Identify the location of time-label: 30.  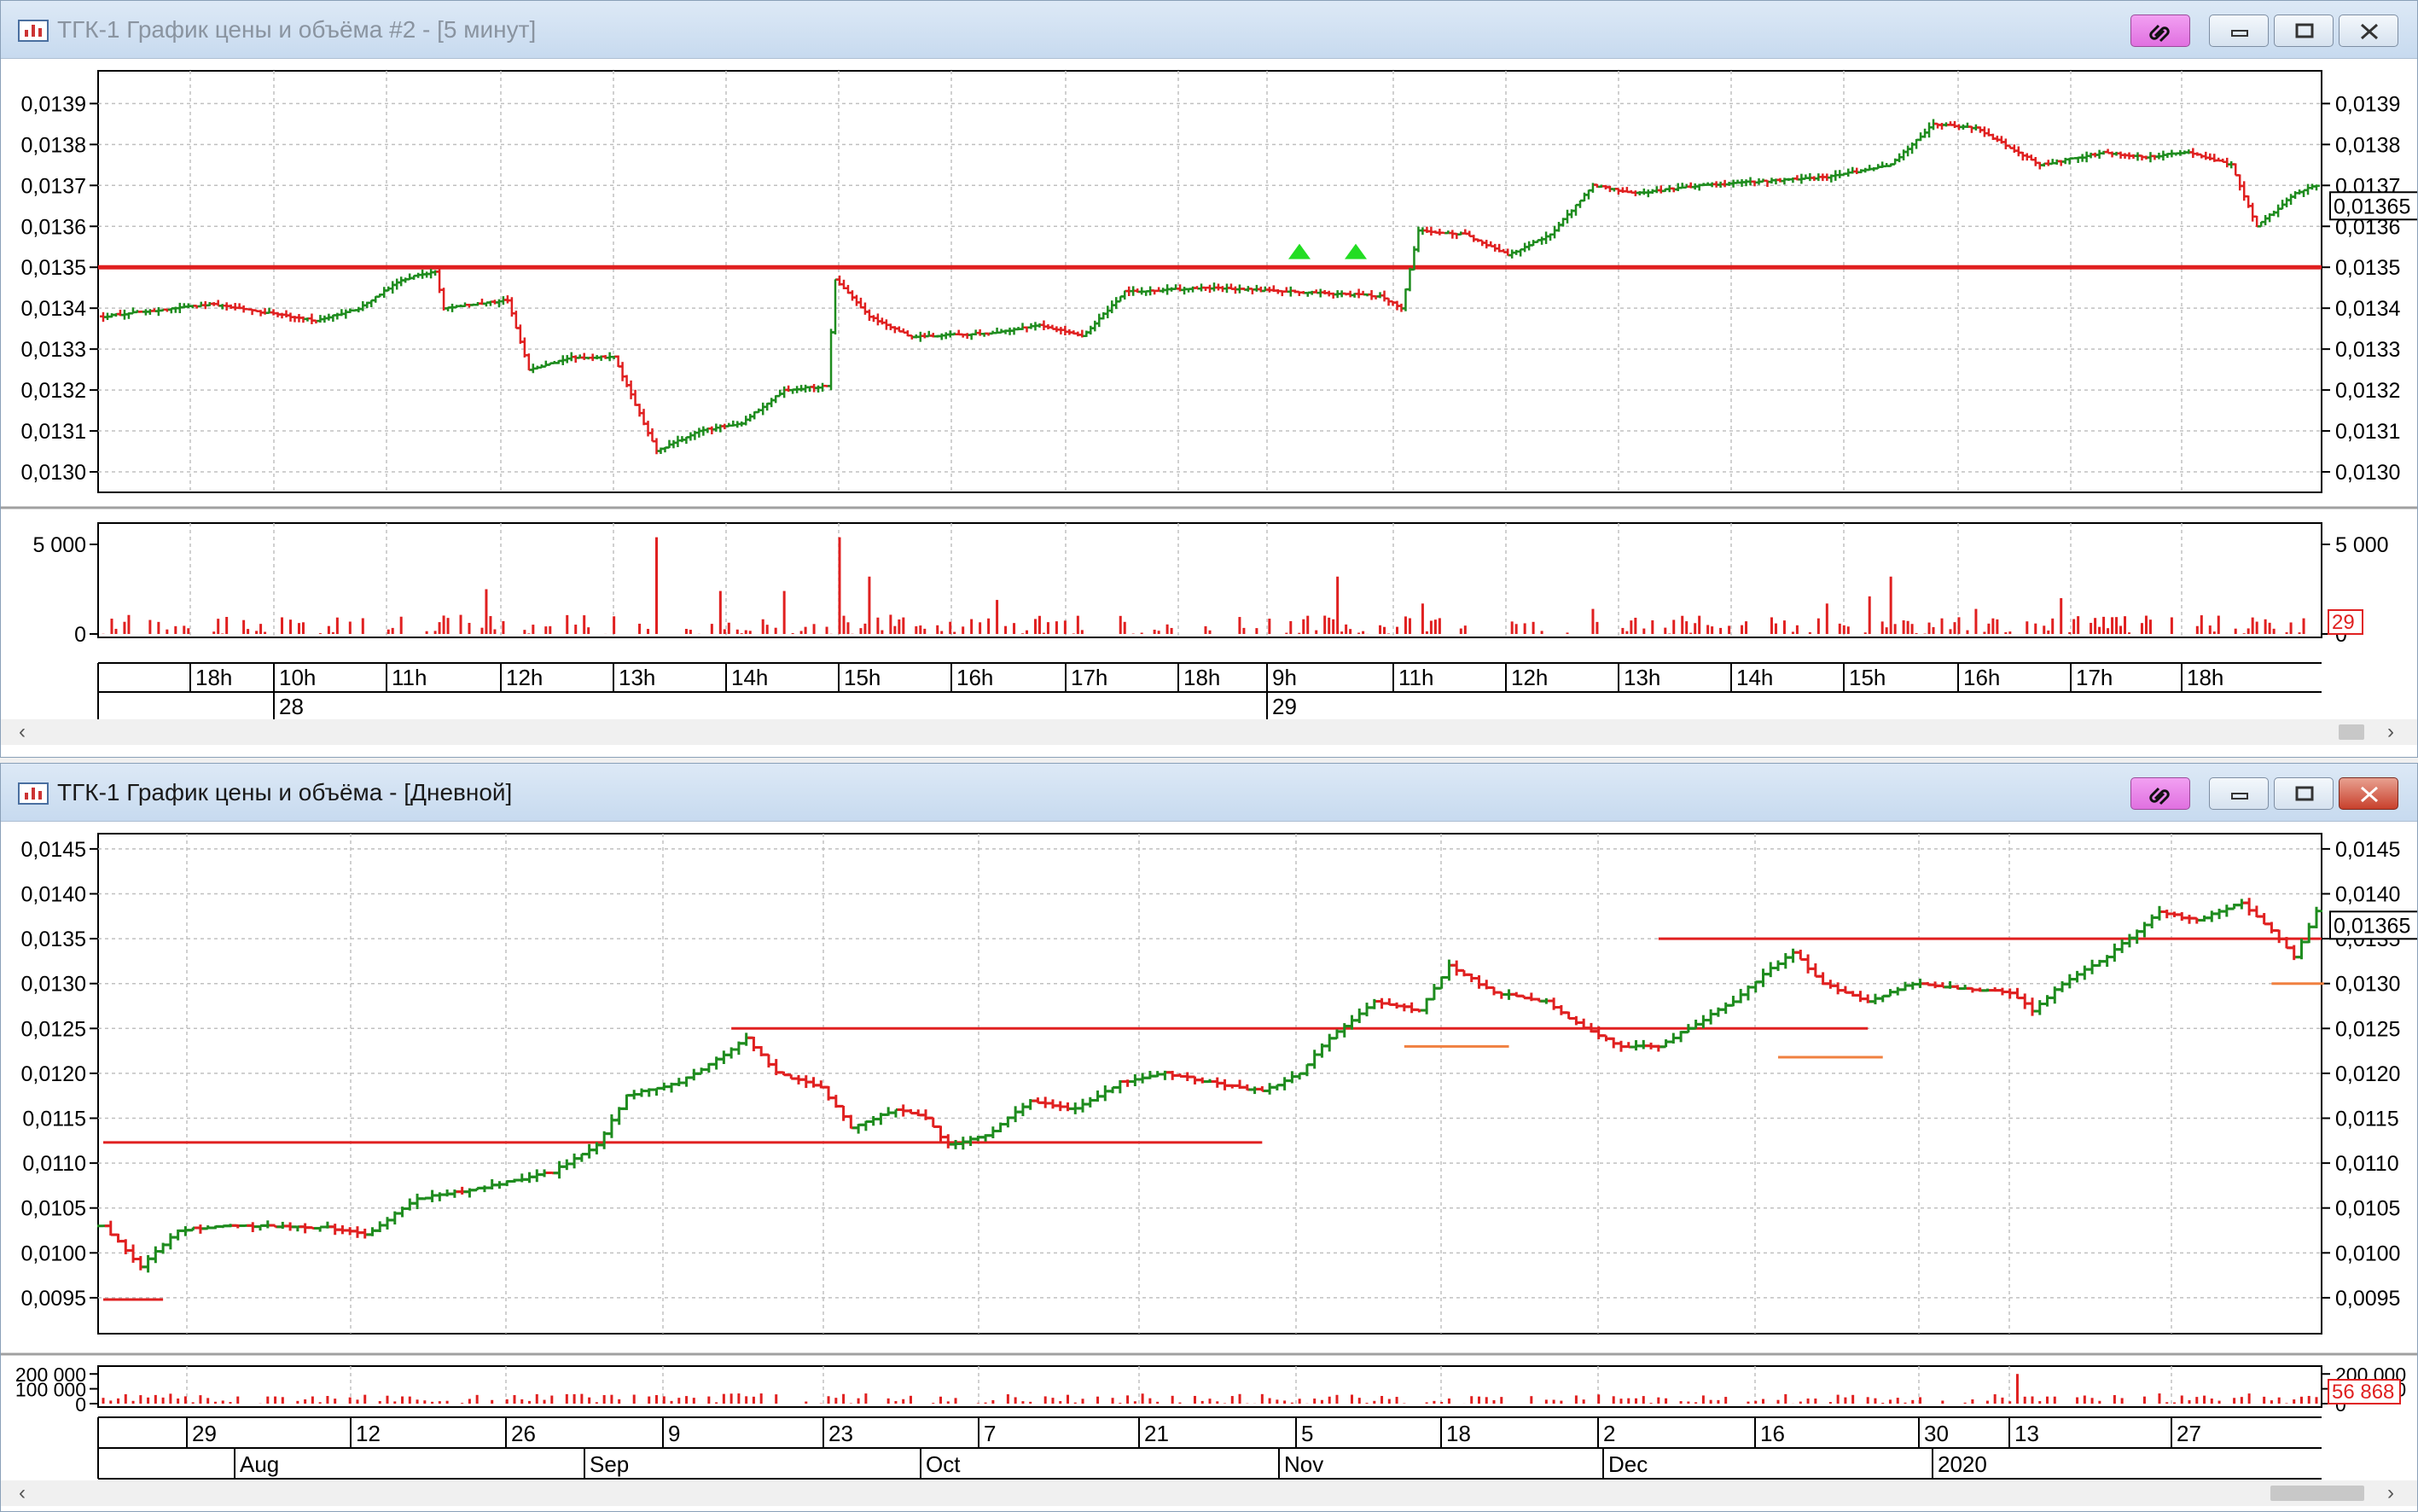
(1937, 1433).